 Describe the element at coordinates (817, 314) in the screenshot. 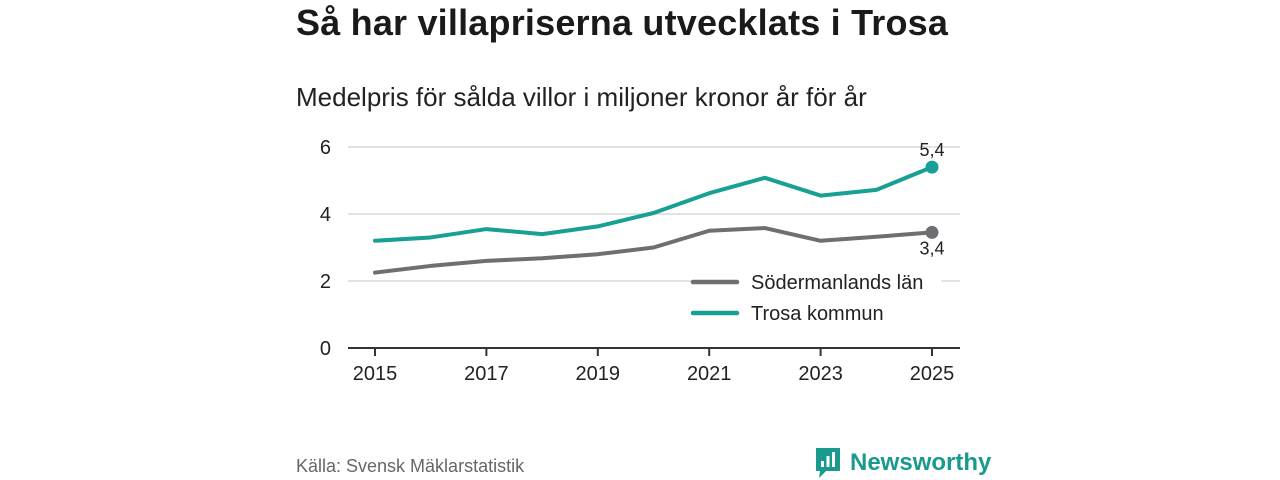

I see `legend-label-trosa-kommun: Trosa kommun` at that location.